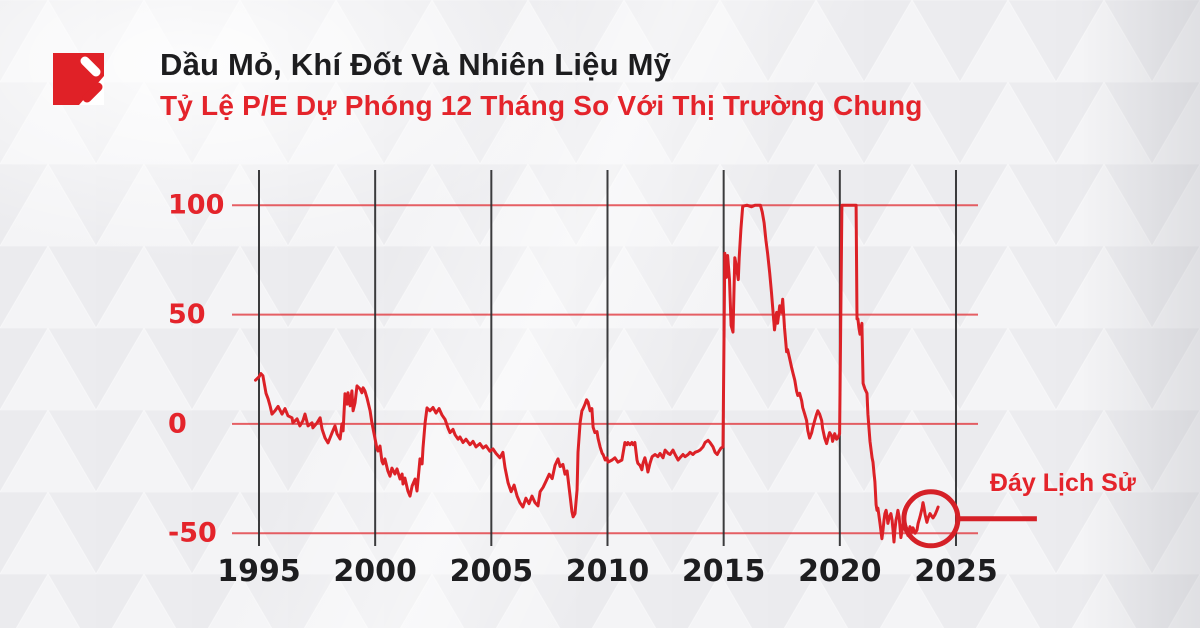 The height and width of the screenshot is (628, 1200). What do you see at coordinates (177, 423) in the screenshot?
I see `y-axis-label: 0` at bounding box center [177, 423].